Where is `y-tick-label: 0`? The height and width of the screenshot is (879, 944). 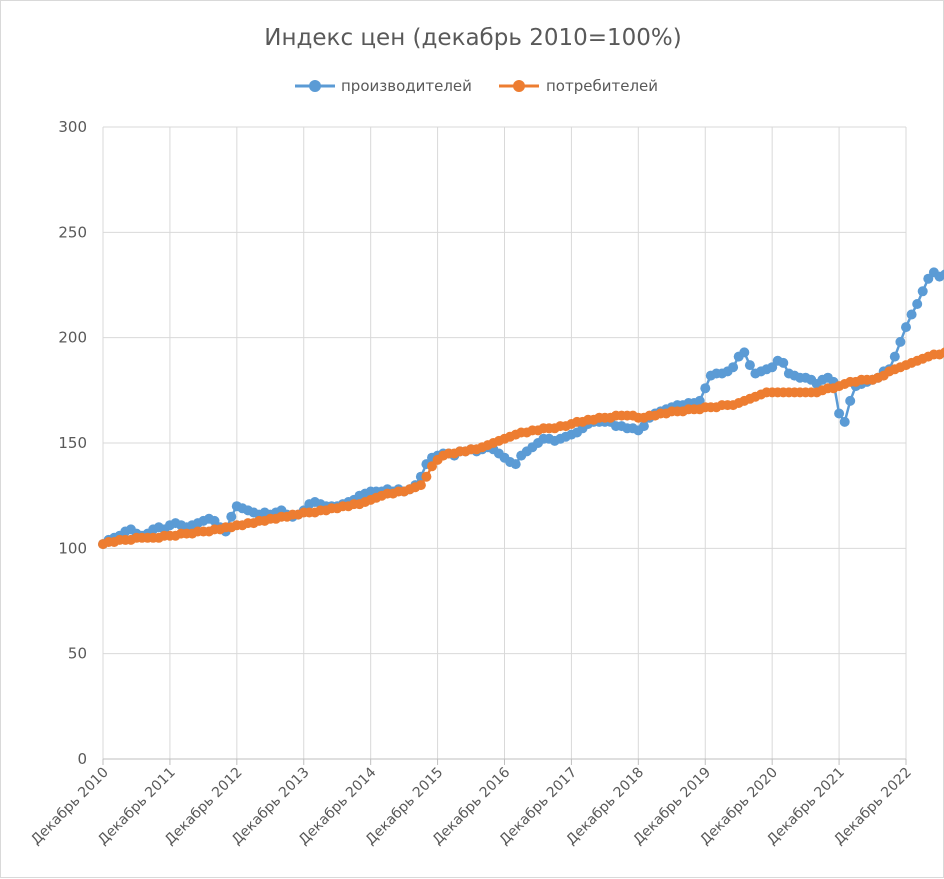
y-tick-label: 0 is located at coordinates (82, 759).